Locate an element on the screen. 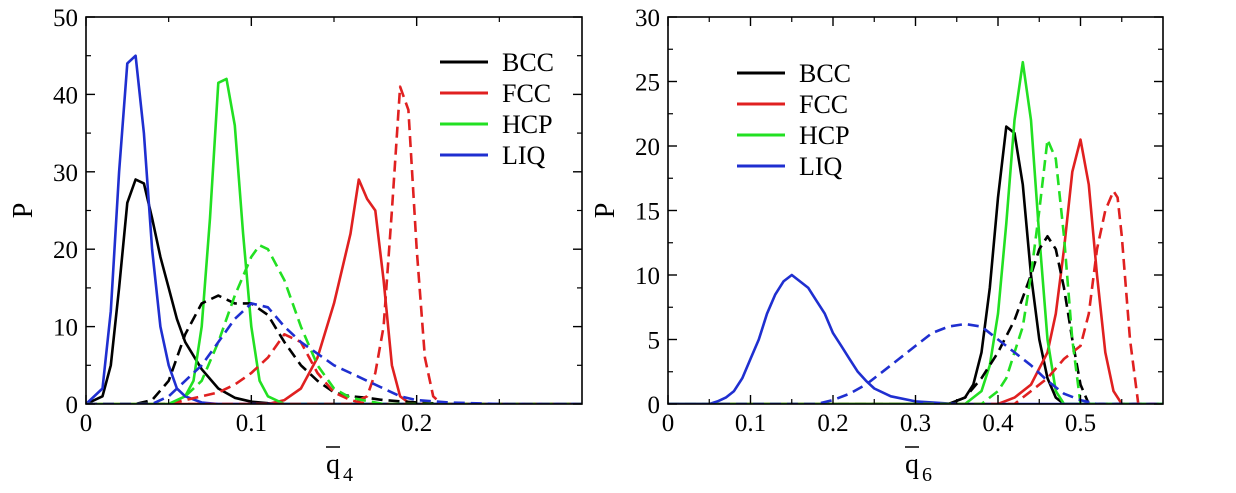 The image size is (1236, 493). y-tick-label: 40 is located at coordinates (65, 95).